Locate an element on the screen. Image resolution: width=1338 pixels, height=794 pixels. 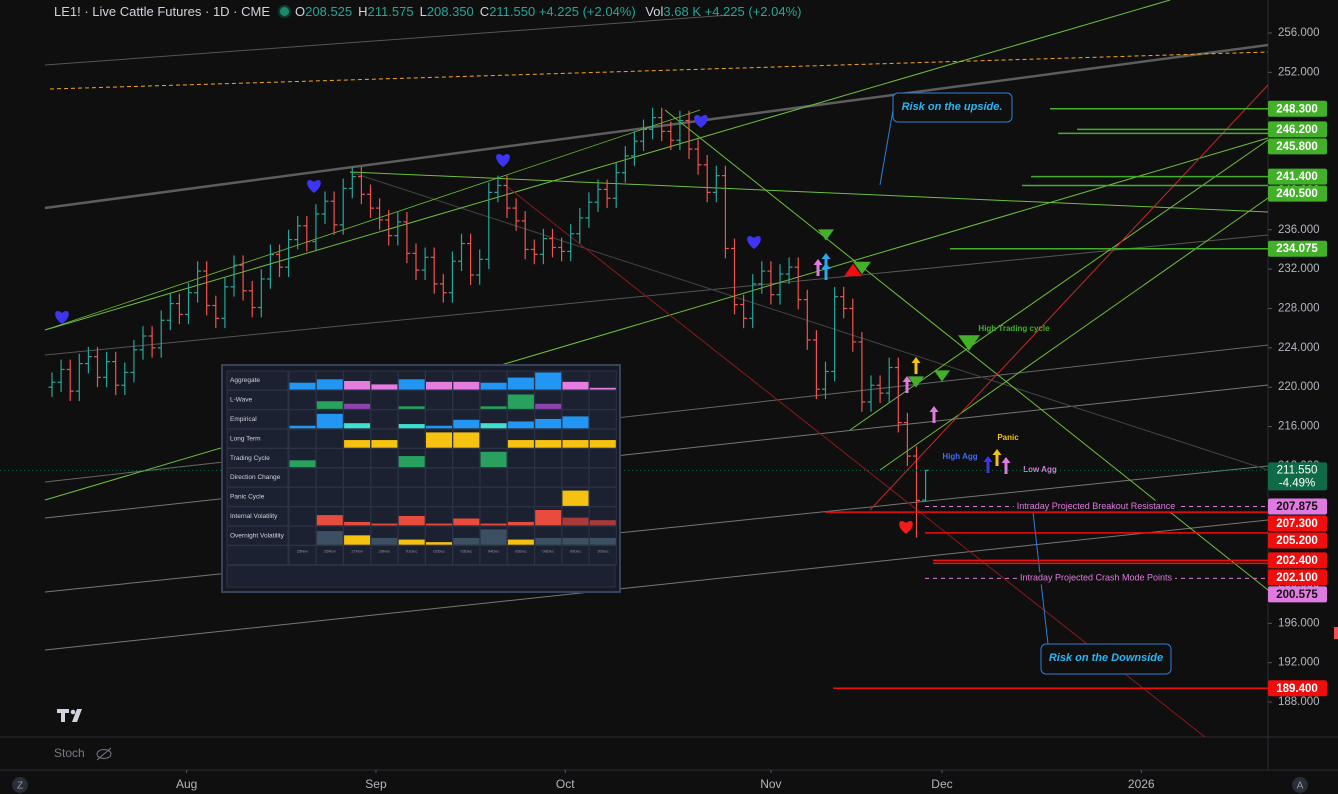
level-tag-label: 189.400 is located at coordinates (1297, 689).